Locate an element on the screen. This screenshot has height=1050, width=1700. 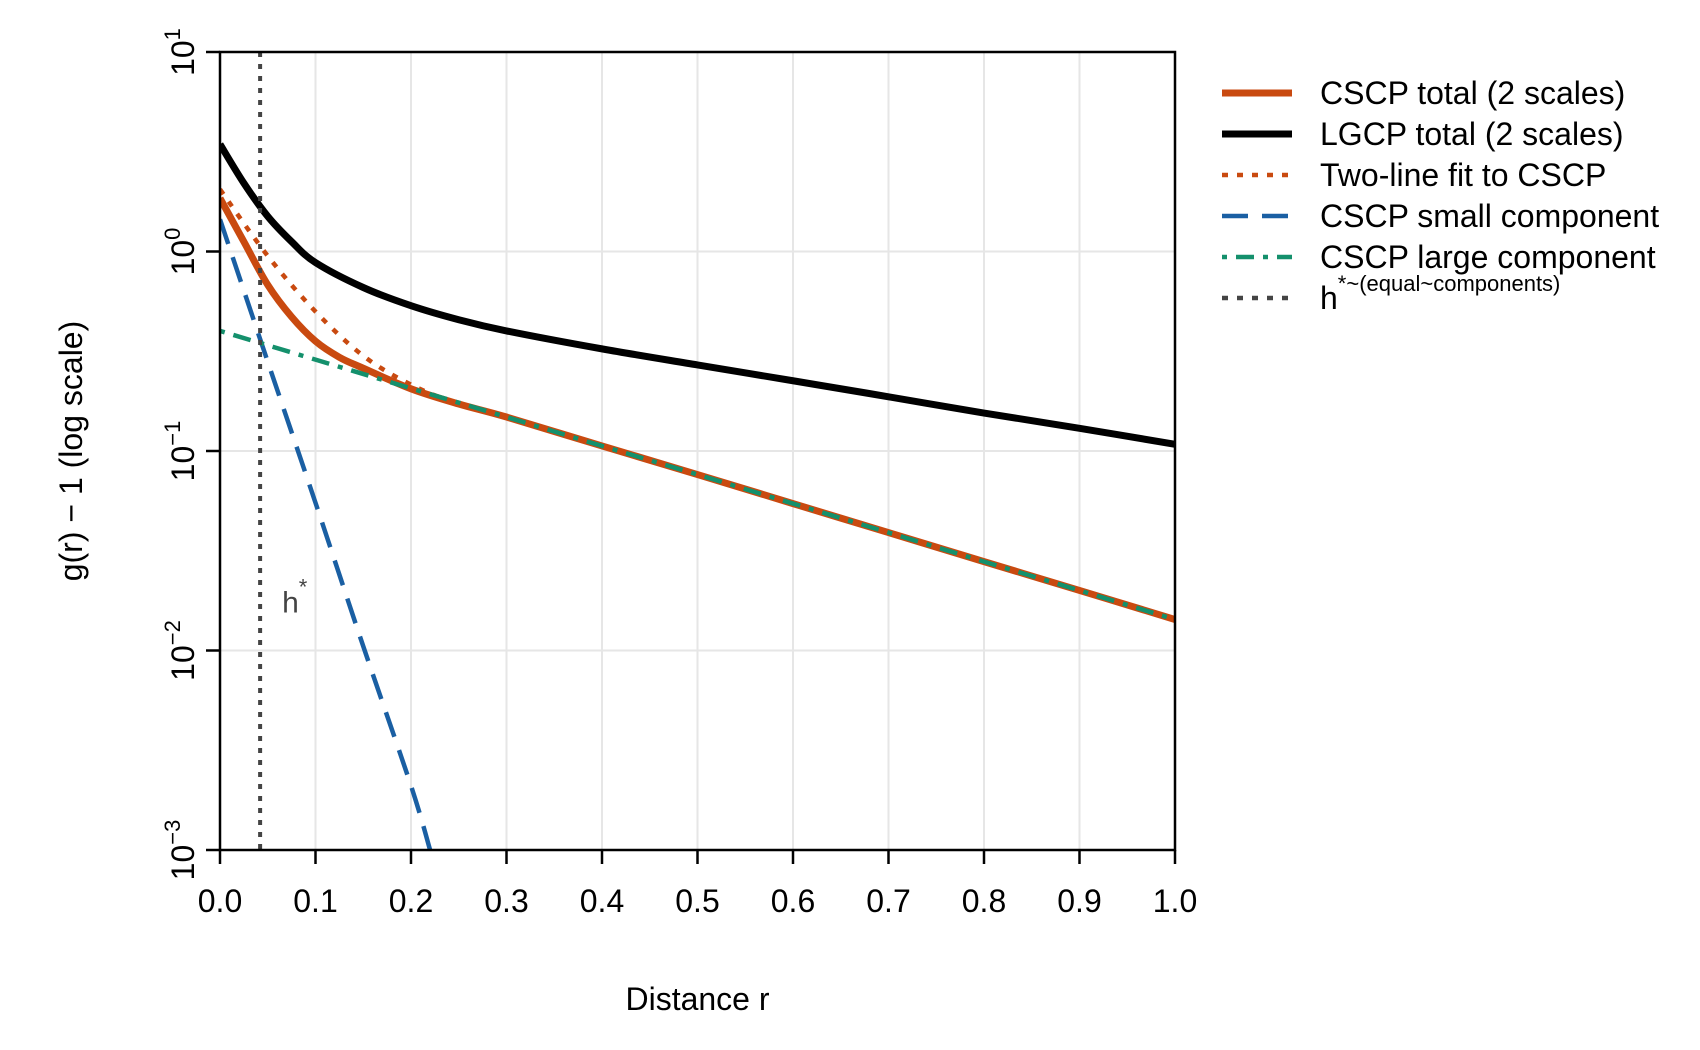
x-tick-label-0: 0.0 is located at coordinates (220, 901).